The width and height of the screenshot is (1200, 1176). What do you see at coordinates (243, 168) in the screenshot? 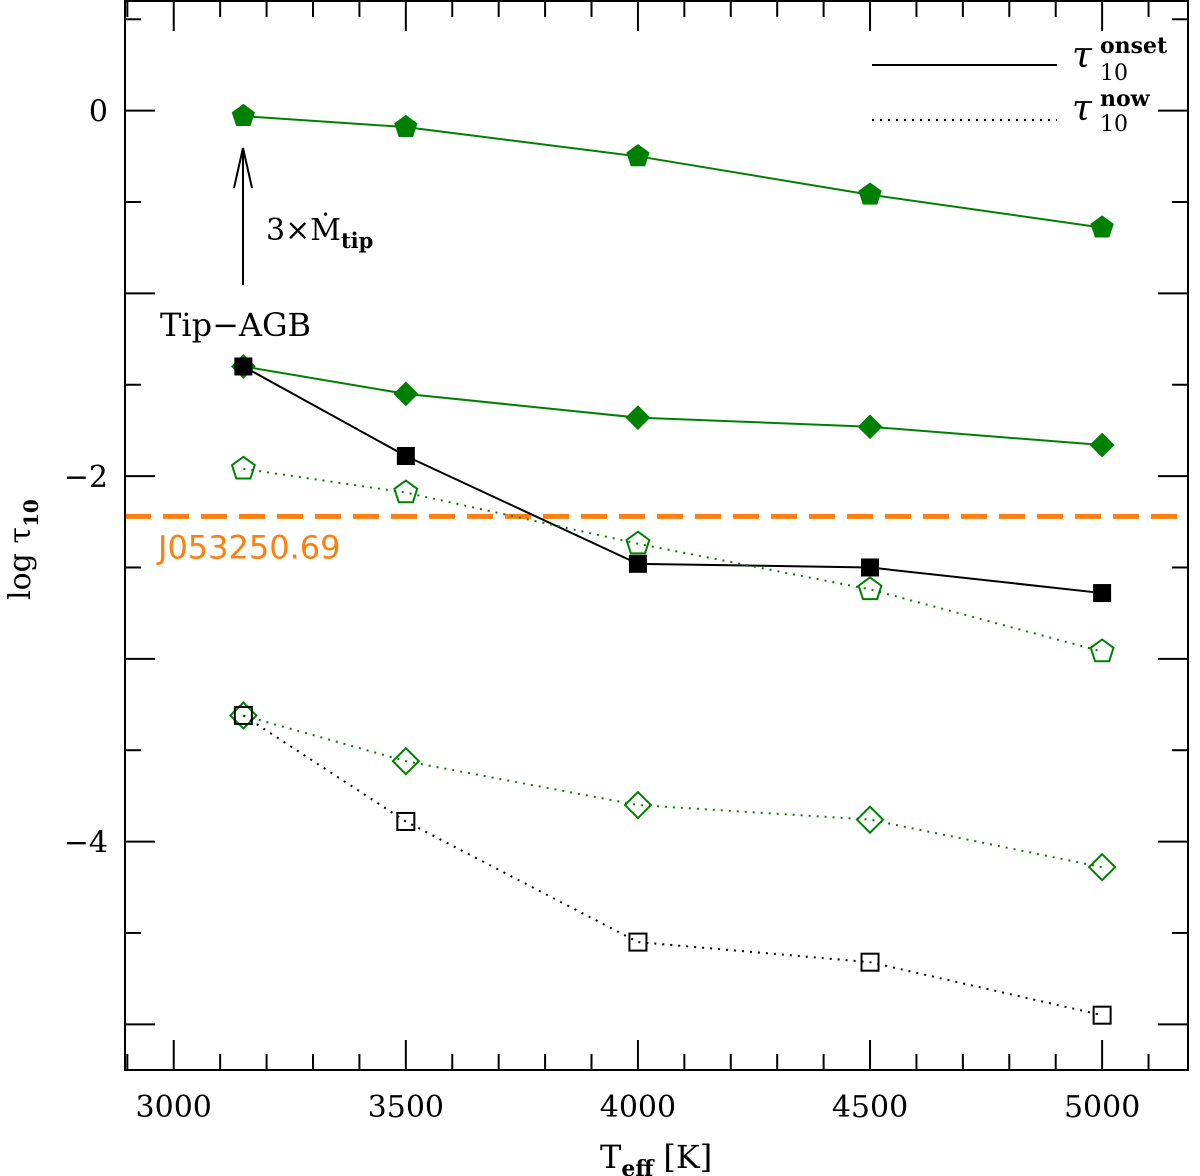
I see `arrow-head-icon` at bounding box center [243, 168].